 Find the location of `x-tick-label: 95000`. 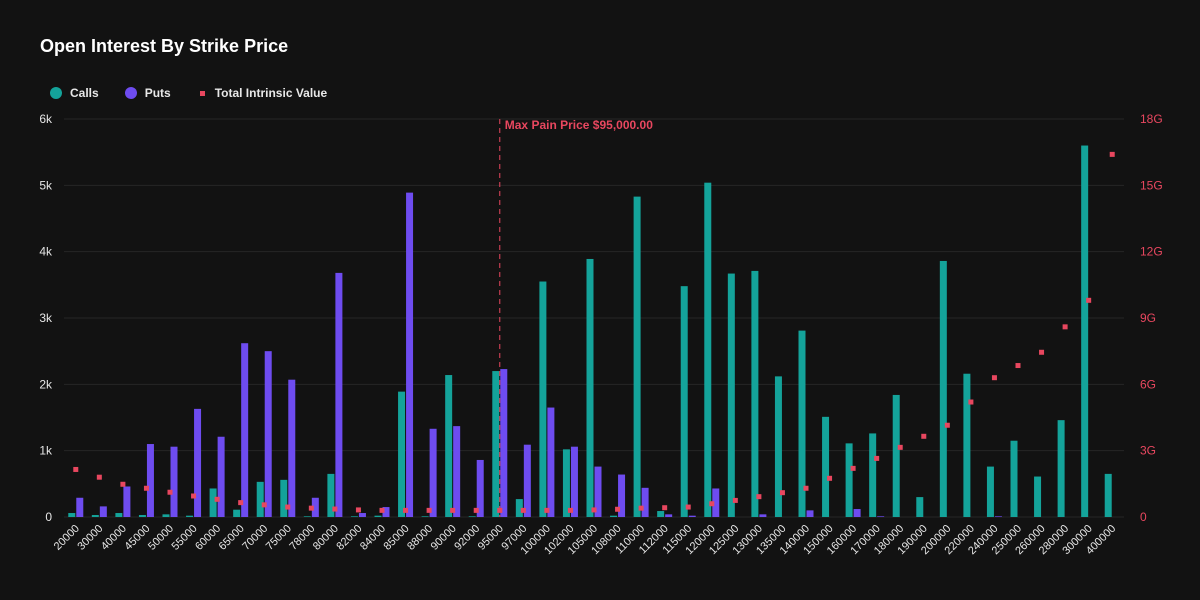

x-tick-label: 95000 is located at coordinates (491, 538).